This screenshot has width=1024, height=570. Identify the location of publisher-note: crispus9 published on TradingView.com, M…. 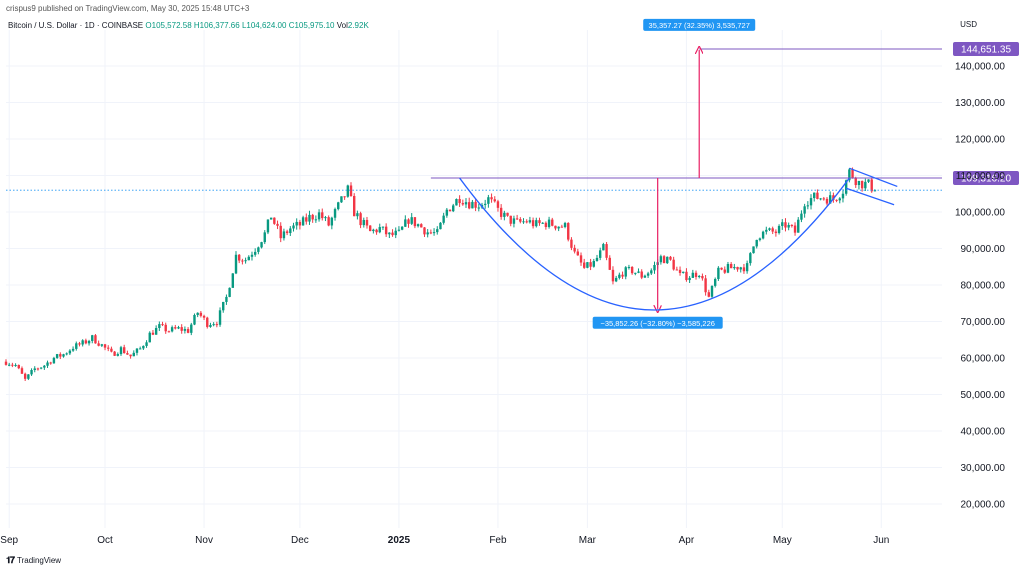
(128, 8).